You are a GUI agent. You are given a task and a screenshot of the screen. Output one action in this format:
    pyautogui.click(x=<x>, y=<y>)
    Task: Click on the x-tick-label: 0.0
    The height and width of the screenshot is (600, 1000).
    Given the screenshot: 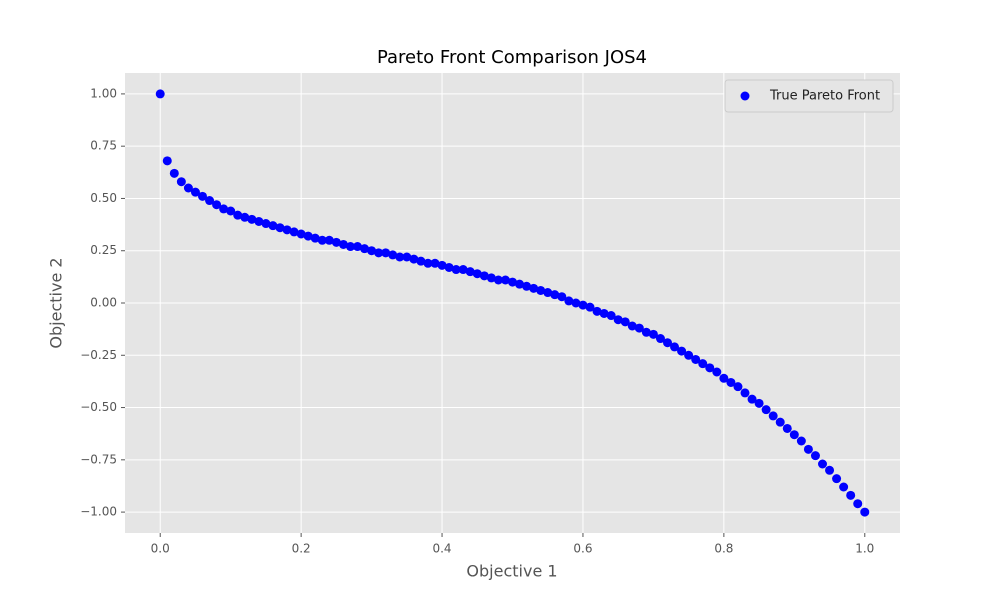 What is the action you would take?
    pyautogui.click(x=160, y=549)
    